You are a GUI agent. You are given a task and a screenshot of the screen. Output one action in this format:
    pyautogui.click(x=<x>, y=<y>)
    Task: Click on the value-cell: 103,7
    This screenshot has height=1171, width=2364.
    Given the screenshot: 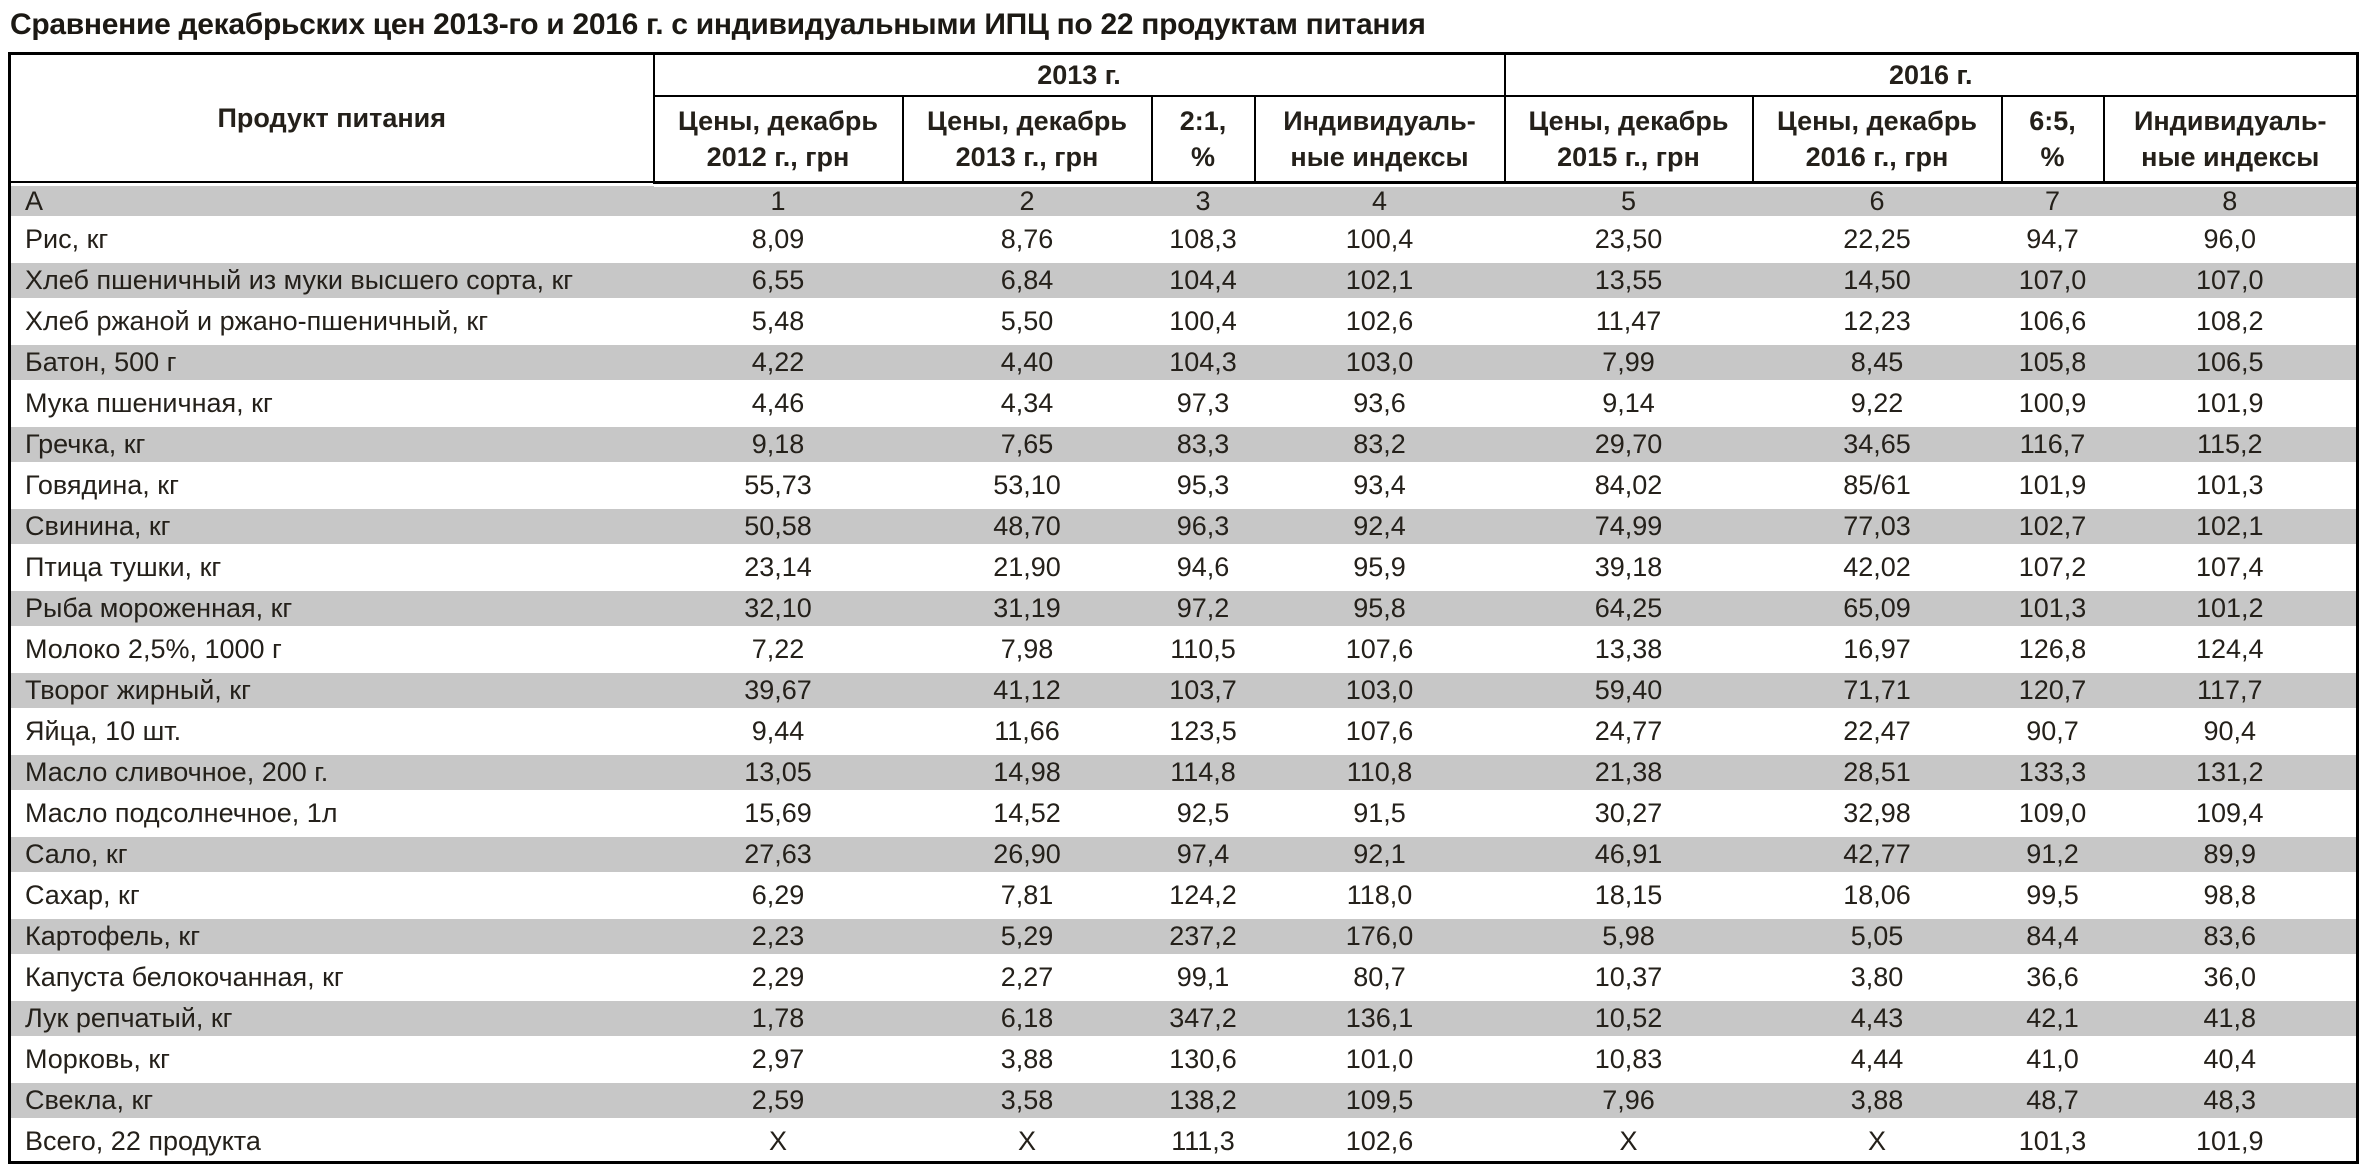 What is the action you would take?
    pyautogui.click(x=1203, y=691)
    